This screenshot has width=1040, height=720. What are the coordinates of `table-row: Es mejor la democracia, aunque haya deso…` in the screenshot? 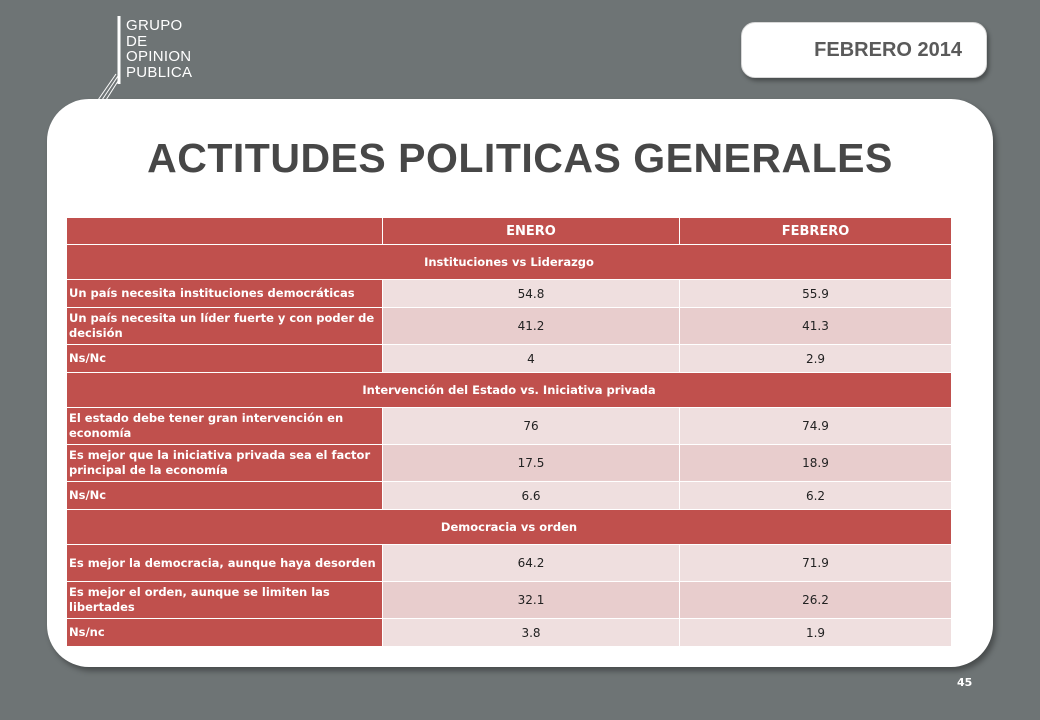 It's located at (509, 563).